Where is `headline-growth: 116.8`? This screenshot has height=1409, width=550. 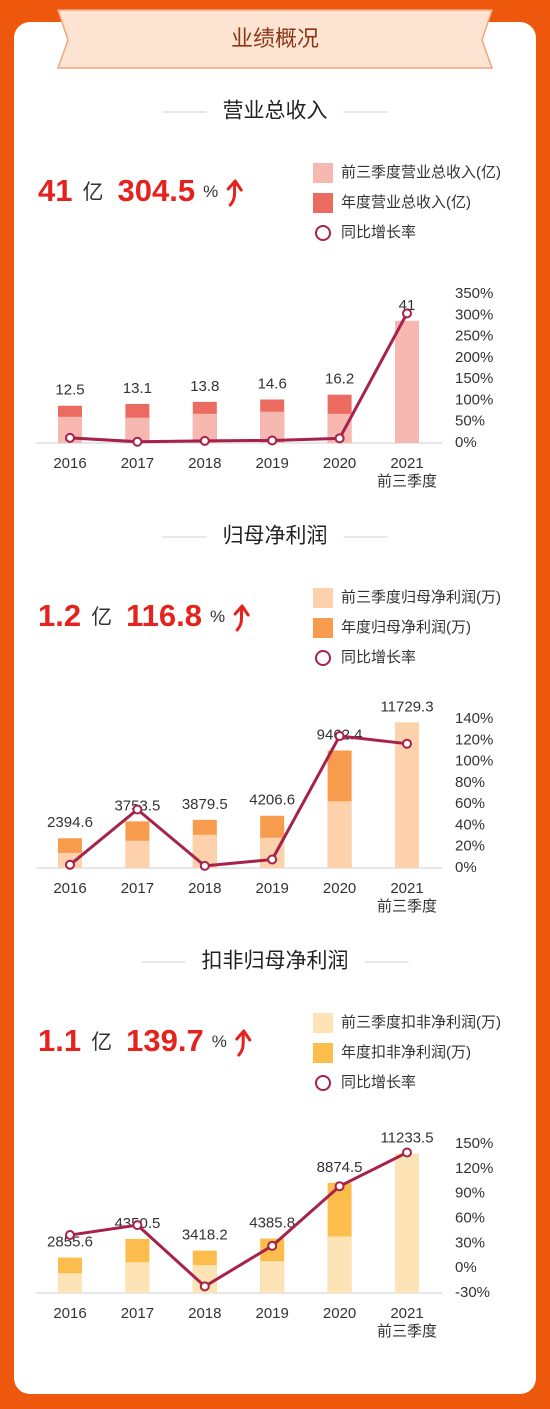 headline-growth: 116.8 is located at coordinates (164, 615).